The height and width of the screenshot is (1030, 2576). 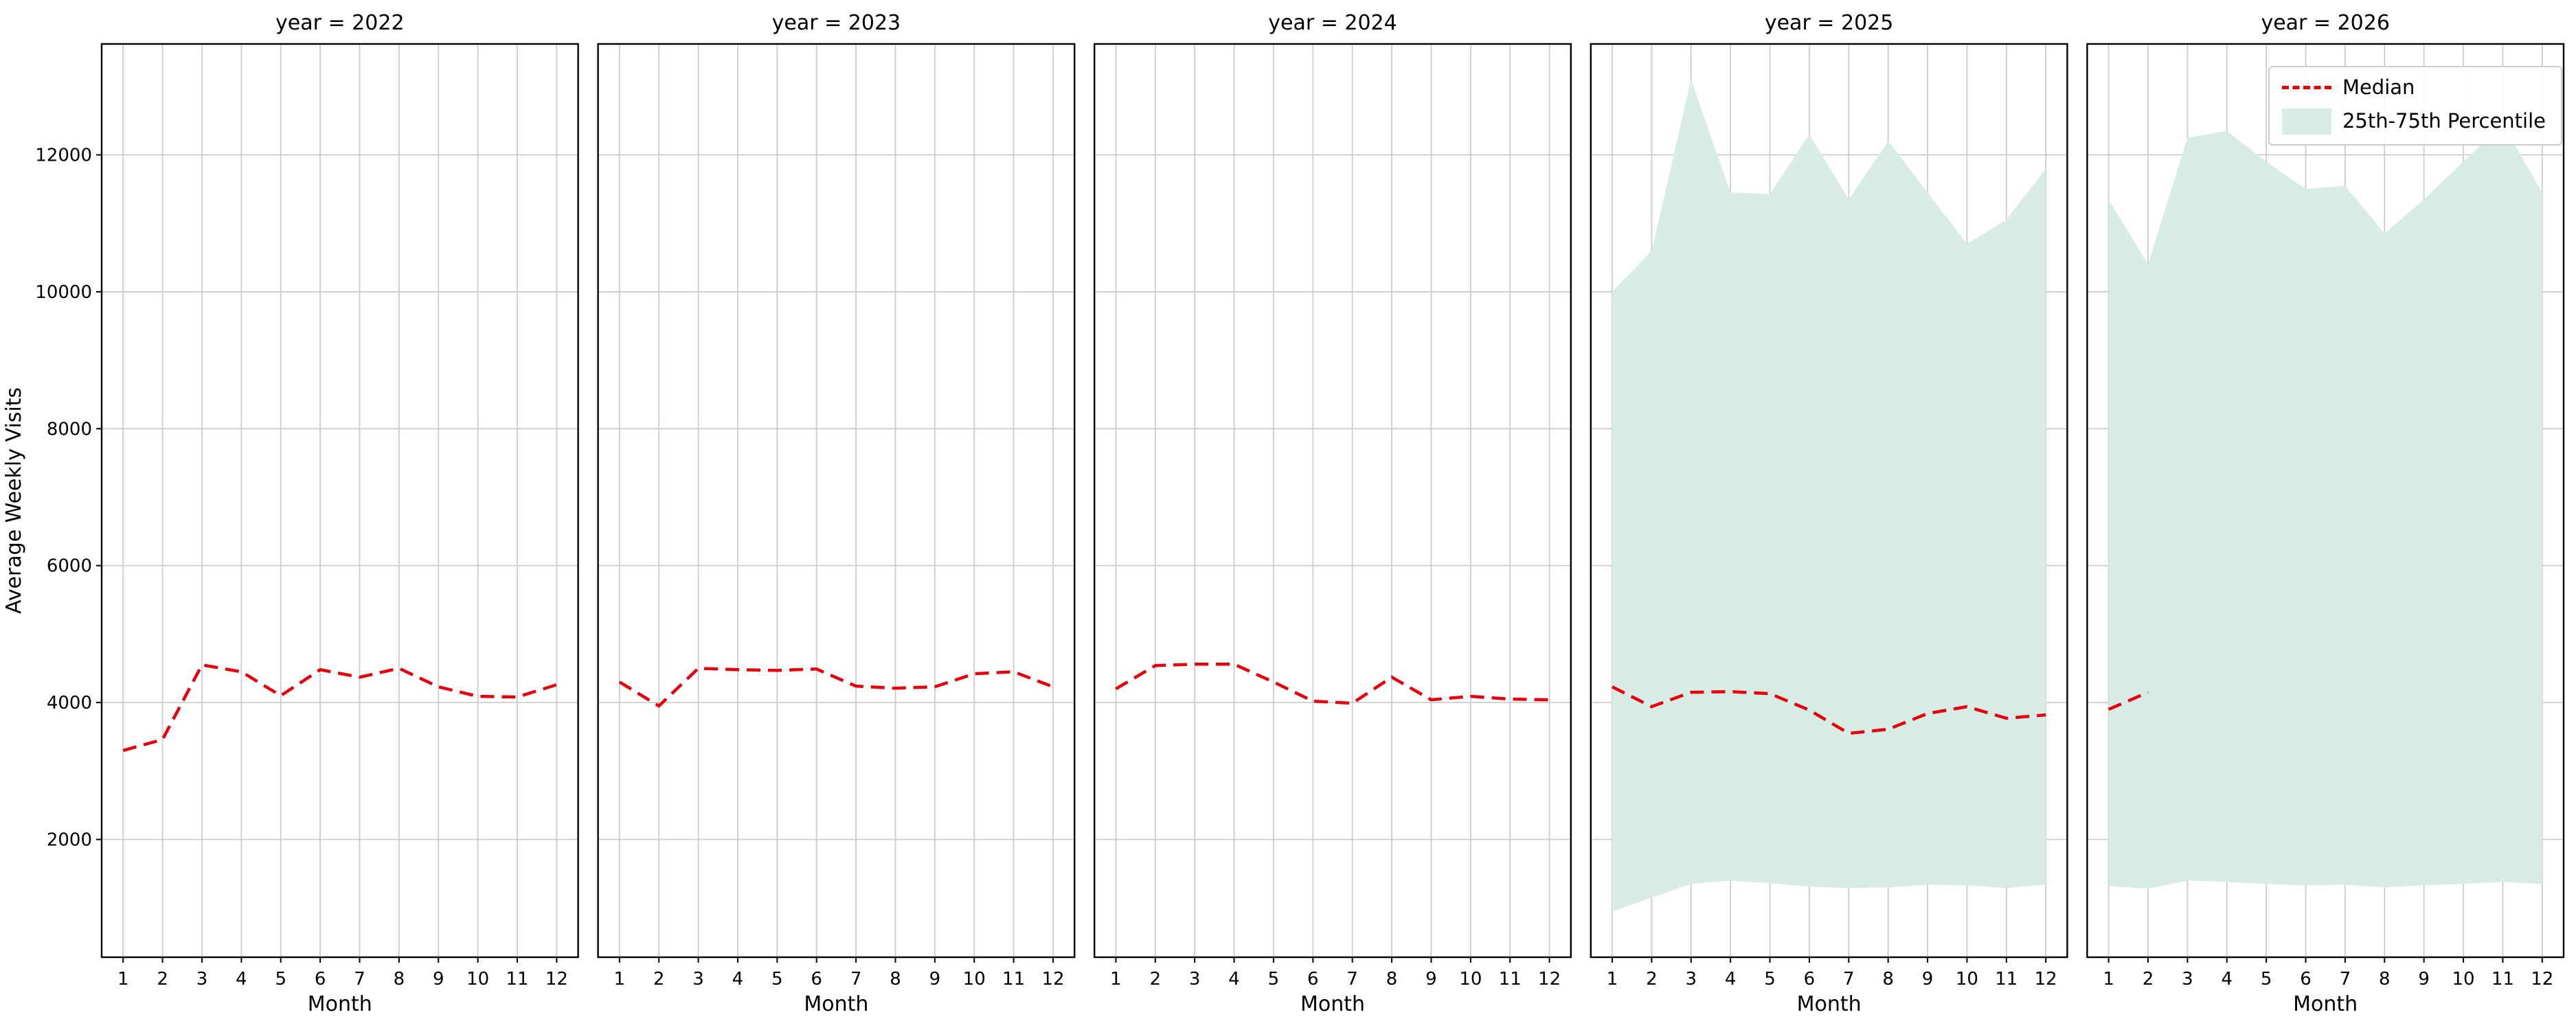 I want to click on facet-title: year = 2025, so click(x=1829, y=23).